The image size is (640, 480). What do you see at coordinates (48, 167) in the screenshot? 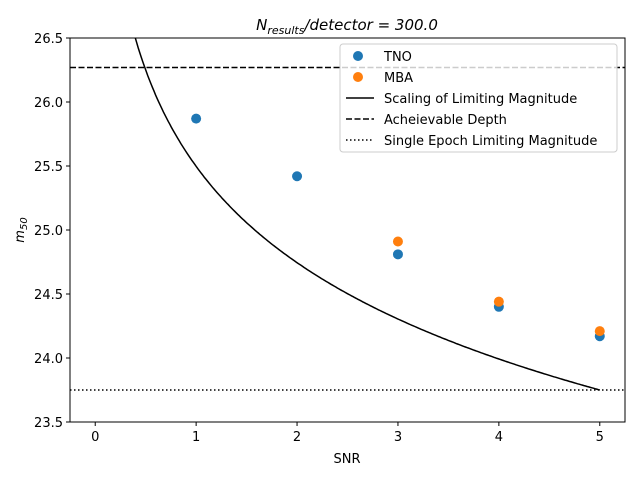
I see `y-tick-label: 25.5` at bounding box center [48, 167].